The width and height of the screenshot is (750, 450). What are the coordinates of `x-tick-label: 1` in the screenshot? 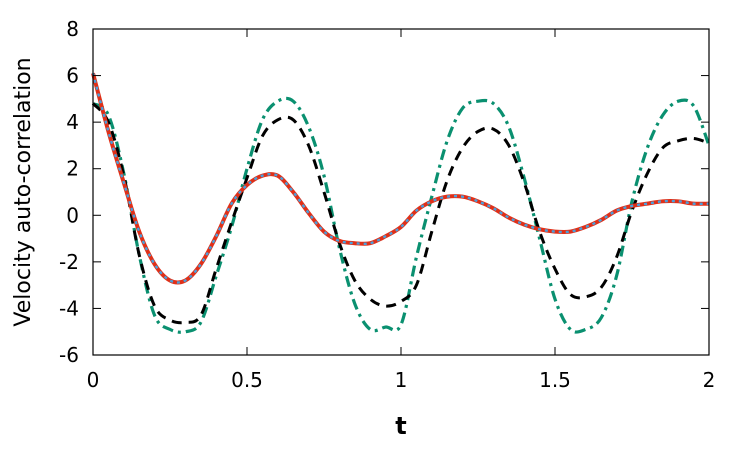 It's located at (401, 380).